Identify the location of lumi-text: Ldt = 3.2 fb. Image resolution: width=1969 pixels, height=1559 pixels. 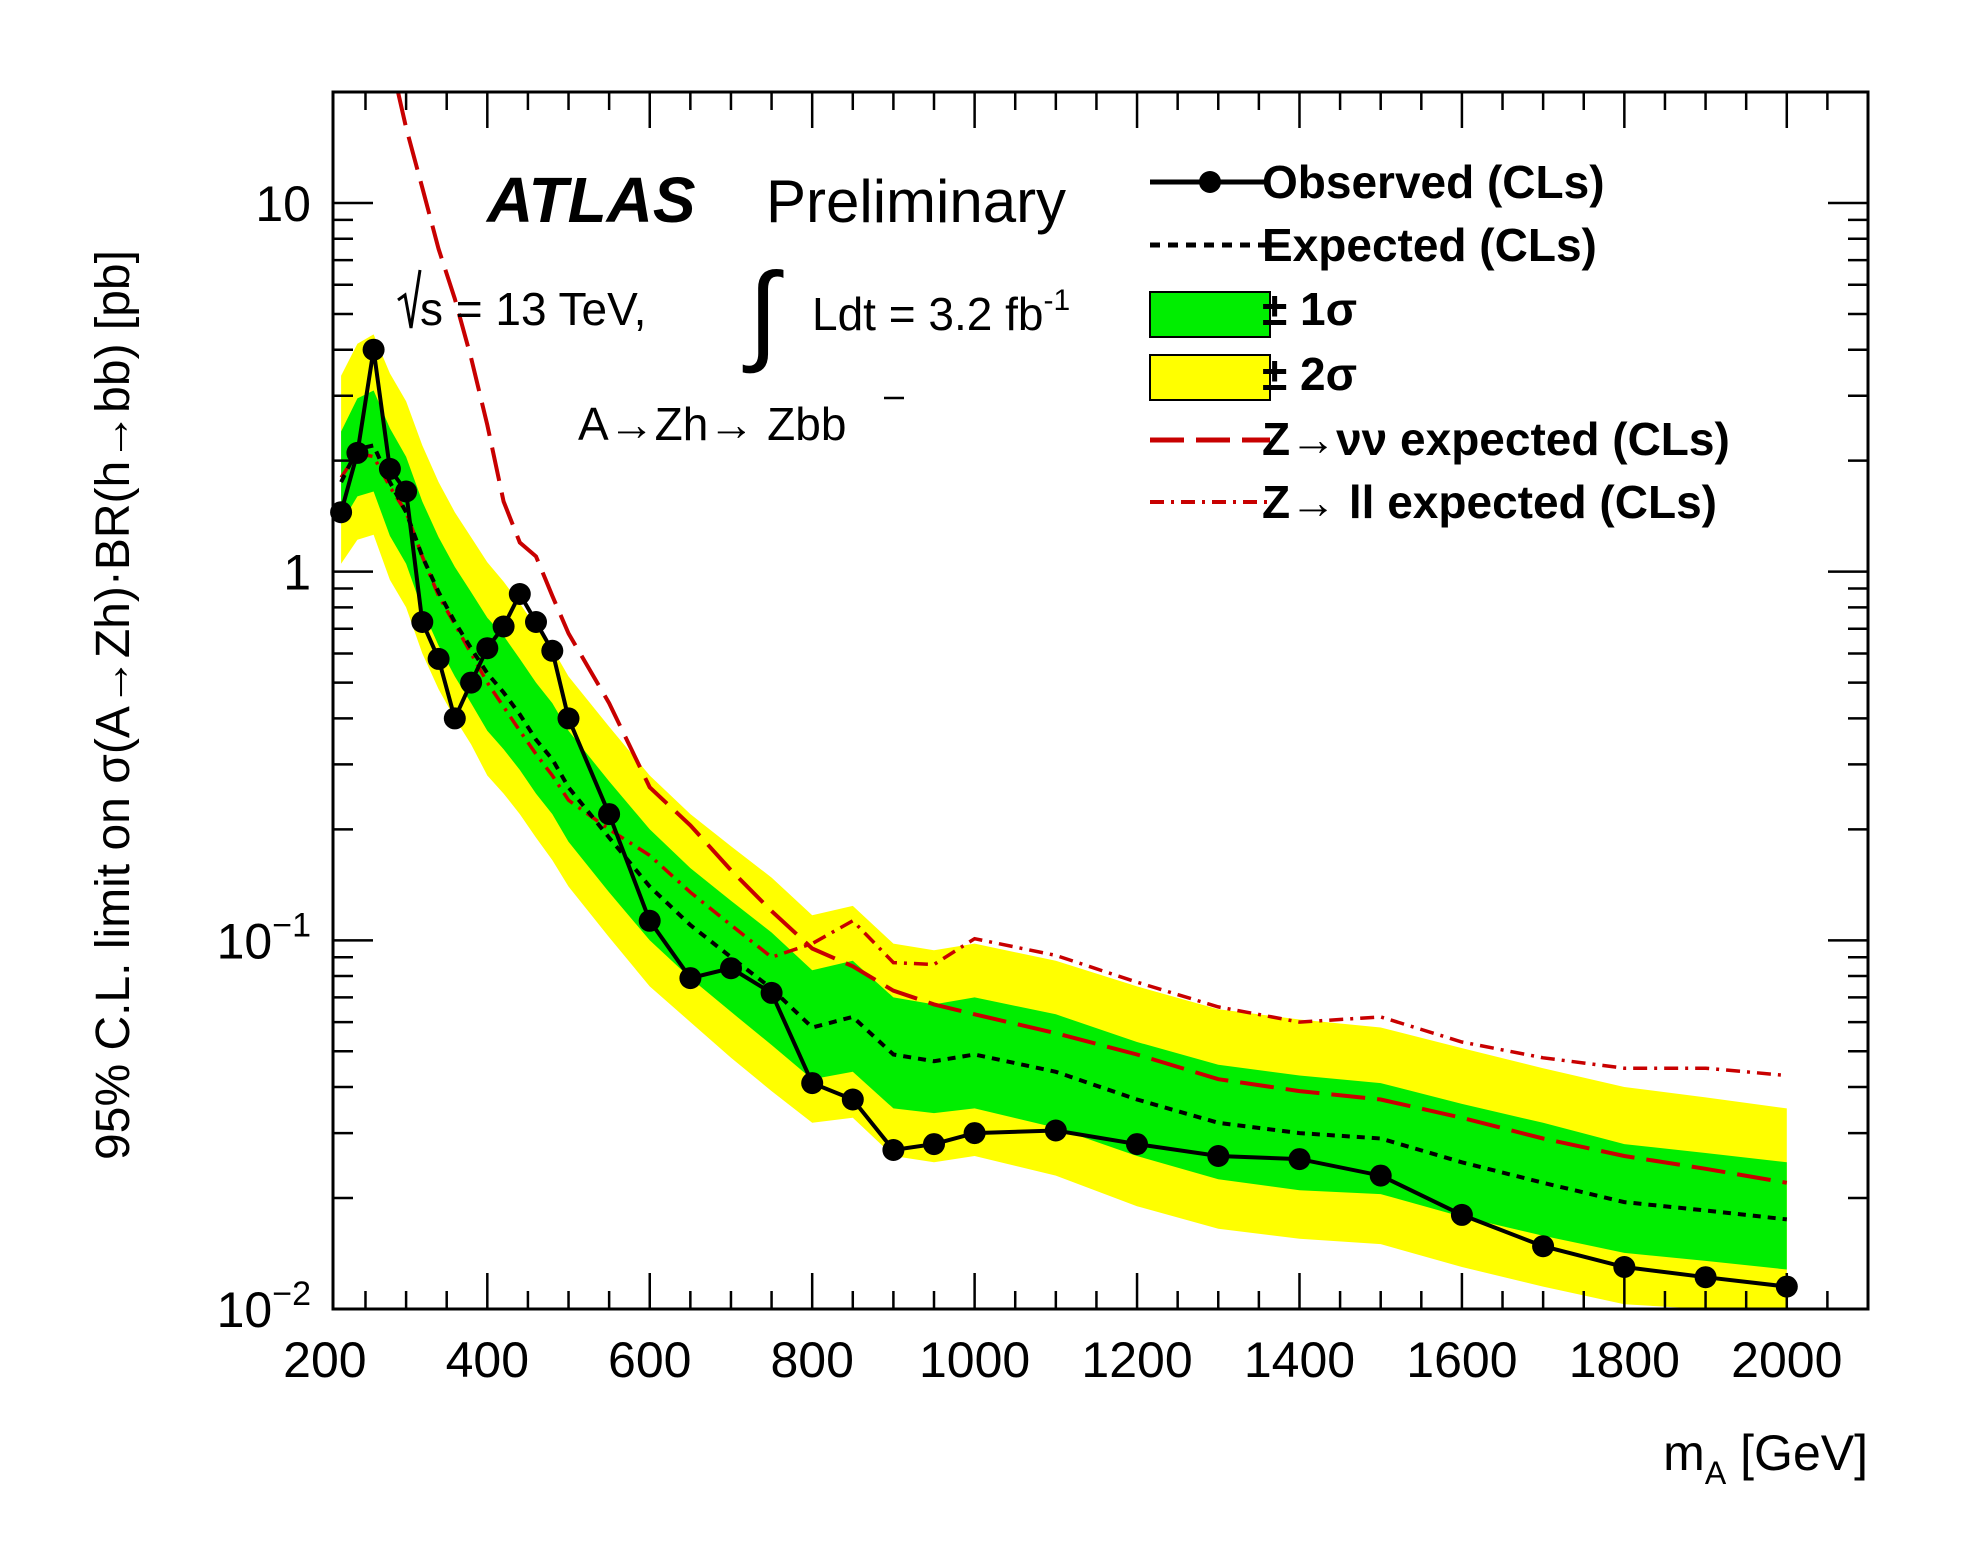
(927, 314).